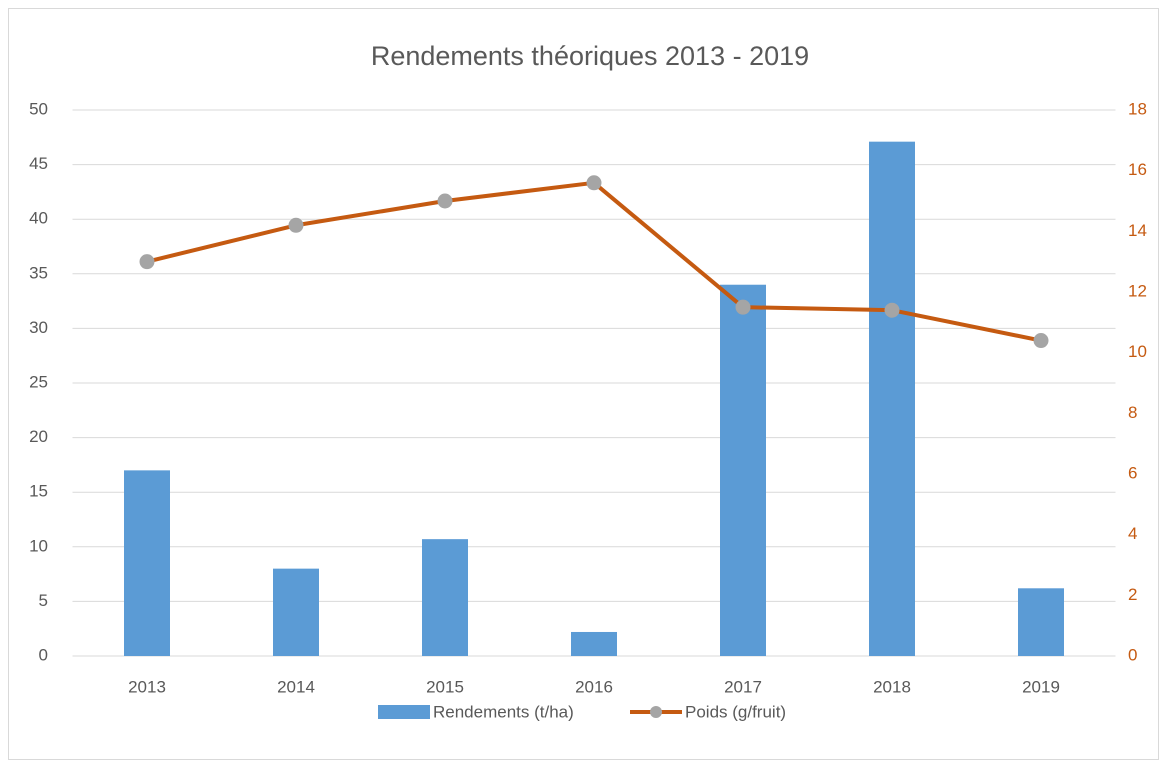 Image resolution: width=1167 pixels, height=769 pixels. Describe the element at coordinates (38, 436) in the screenshot. I see `y-tick-label: 20` at that location.